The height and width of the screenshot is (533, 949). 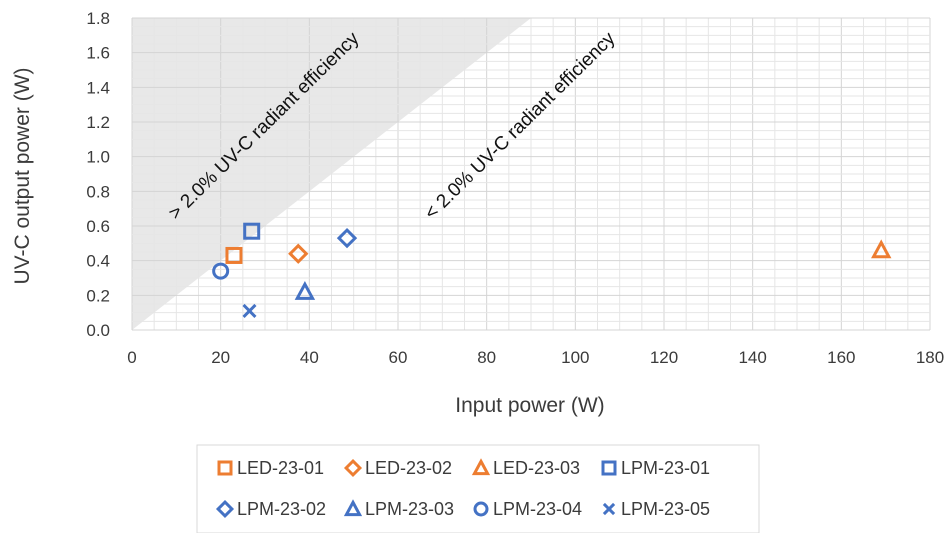 What do you see at coordinates (536, 468) in the screenshot?
I see `legend-label: LED-23-03` at bounding box center [536, 468].